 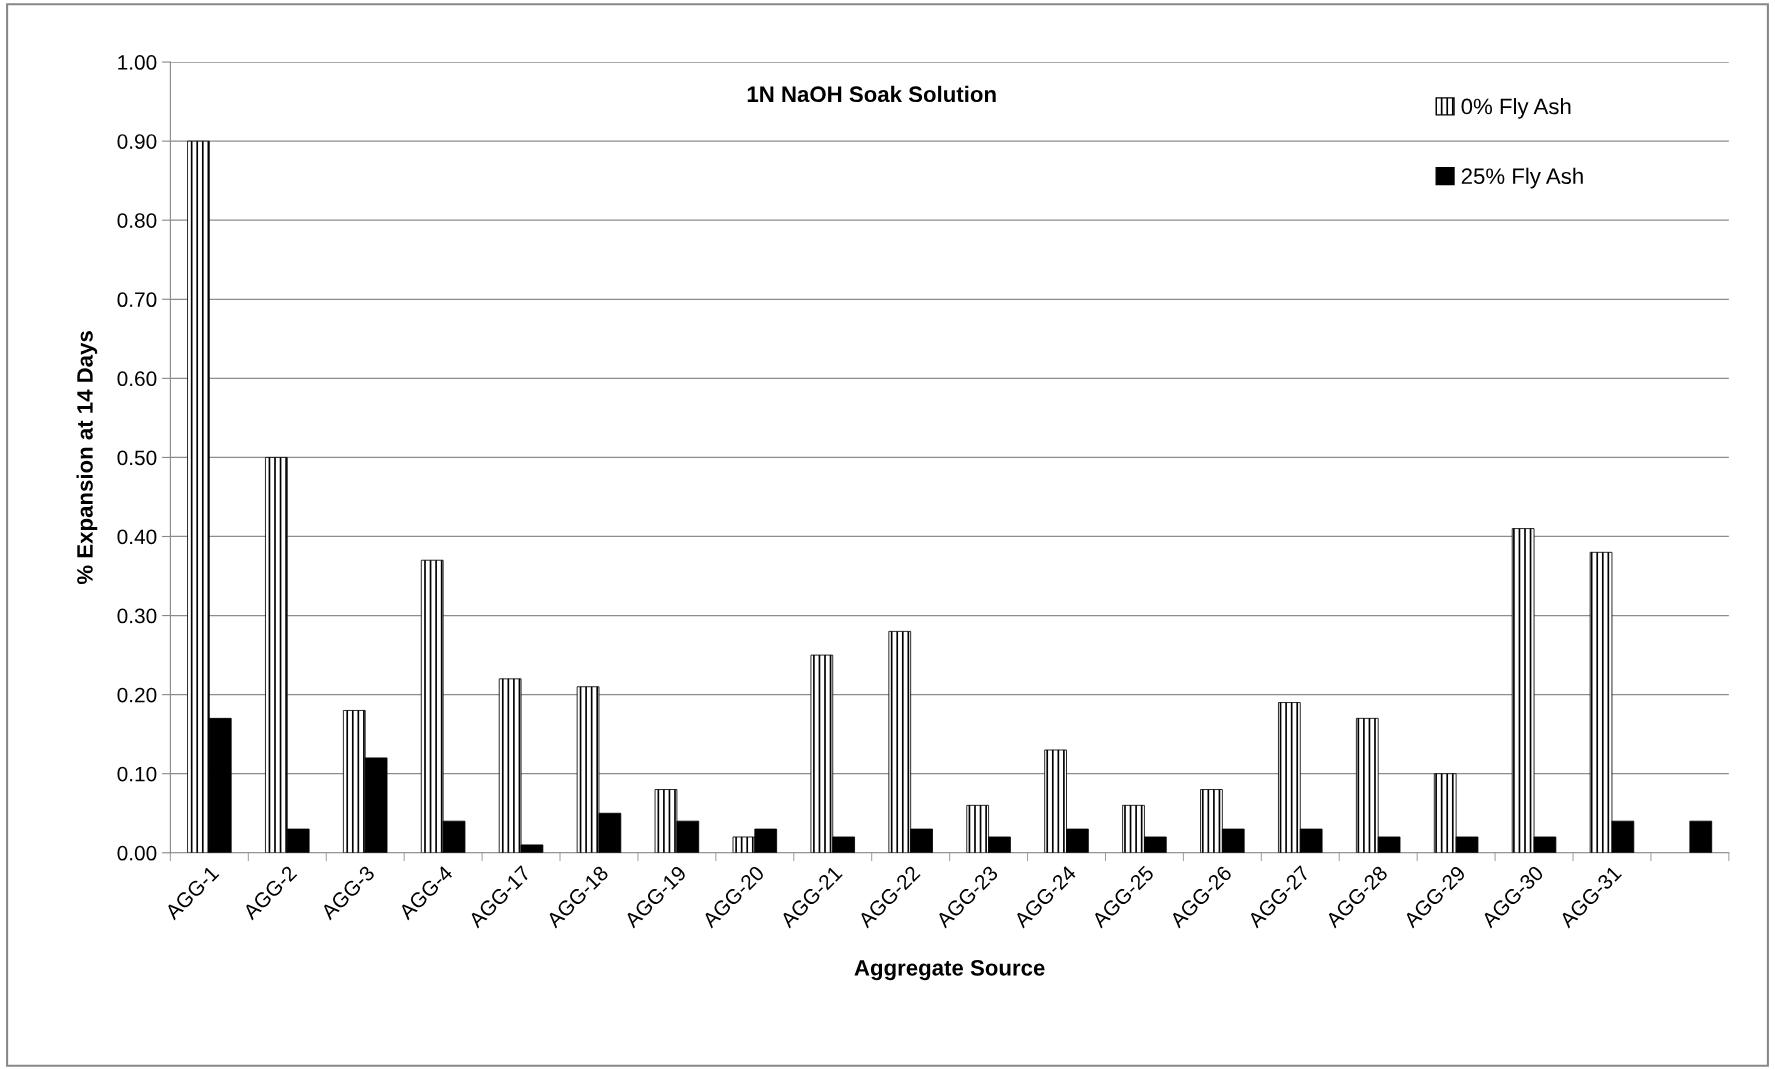 What do you see at coordinates (137, 537) in the screenshot?
I see `y-tick-label: 0.40` at bounding box center [137, 537].